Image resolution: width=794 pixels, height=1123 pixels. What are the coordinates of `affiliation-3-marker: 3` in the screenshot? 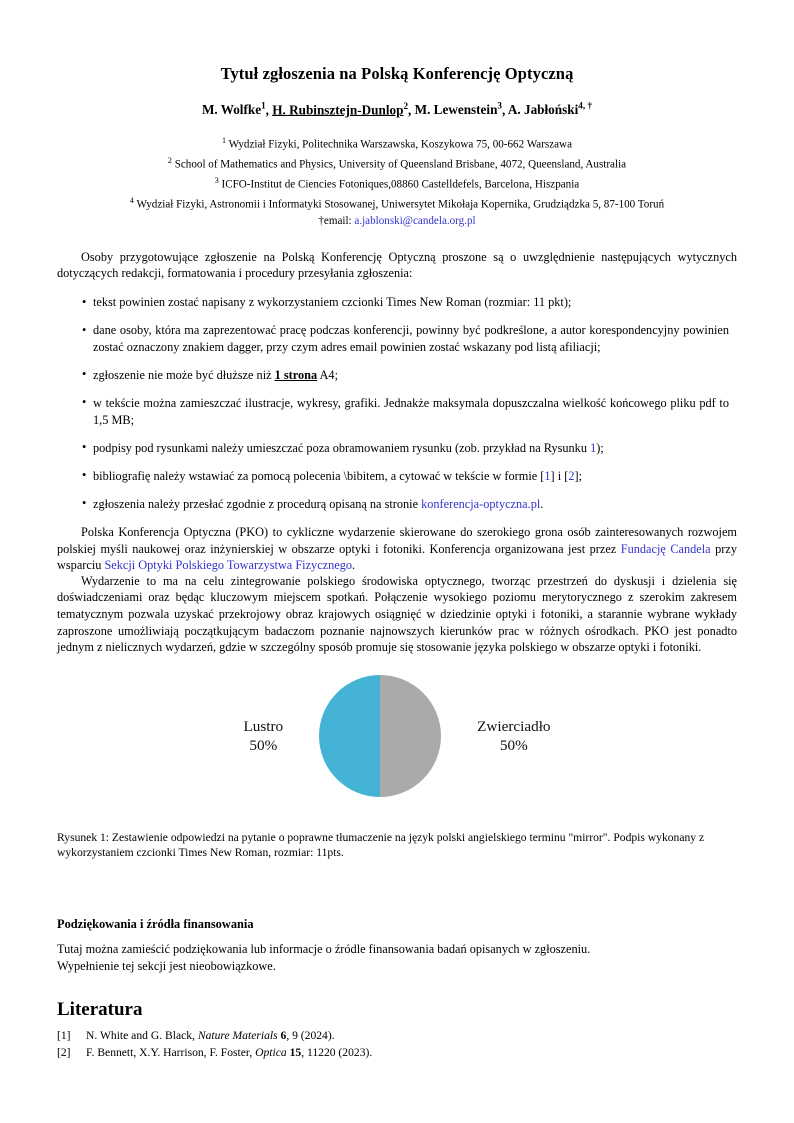 It's located at (216, 181).